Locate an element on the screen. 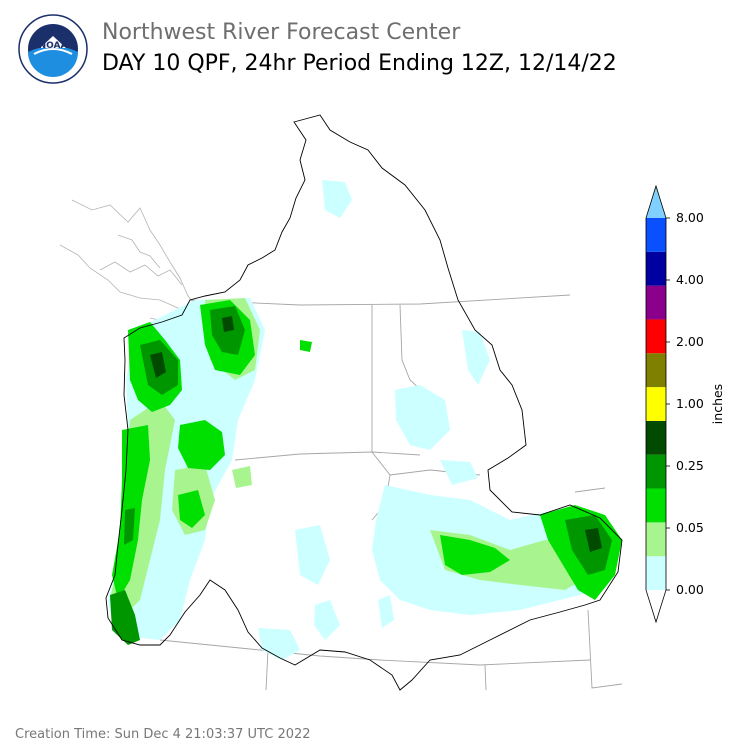 The image size is (756, 756). colorbar-tick-label: 2.00 is located at coordinates (690, 341).